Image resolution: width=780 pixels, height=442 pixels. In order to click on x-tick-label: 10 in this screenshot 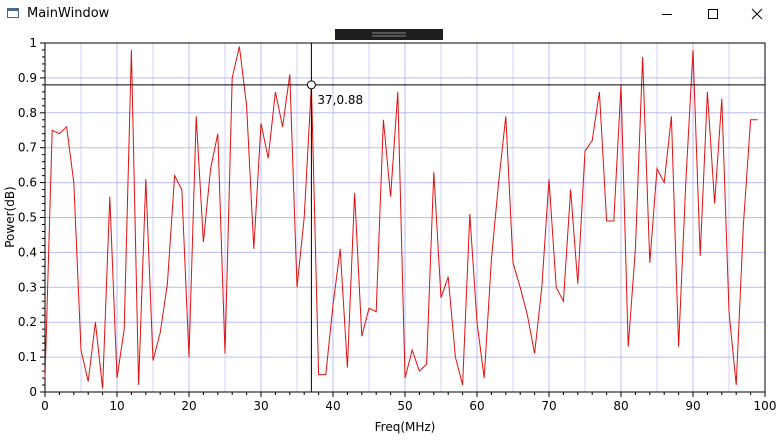, I will do `click(116, 406)`.